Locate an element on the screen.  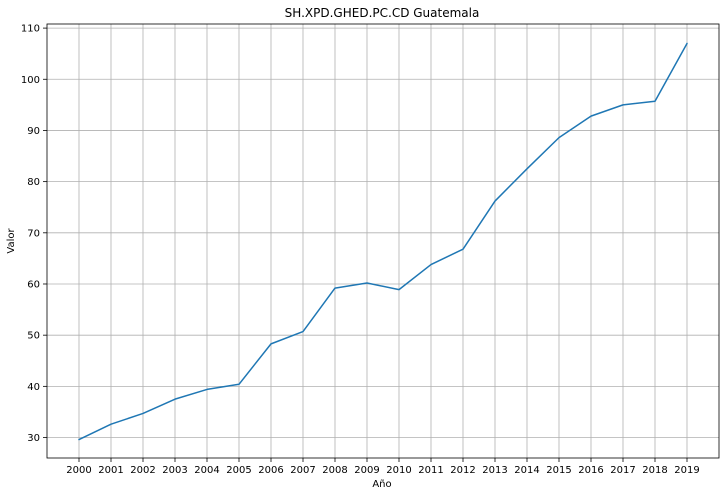
x-tick-label: 2007 is located at coordinates (302, 470).